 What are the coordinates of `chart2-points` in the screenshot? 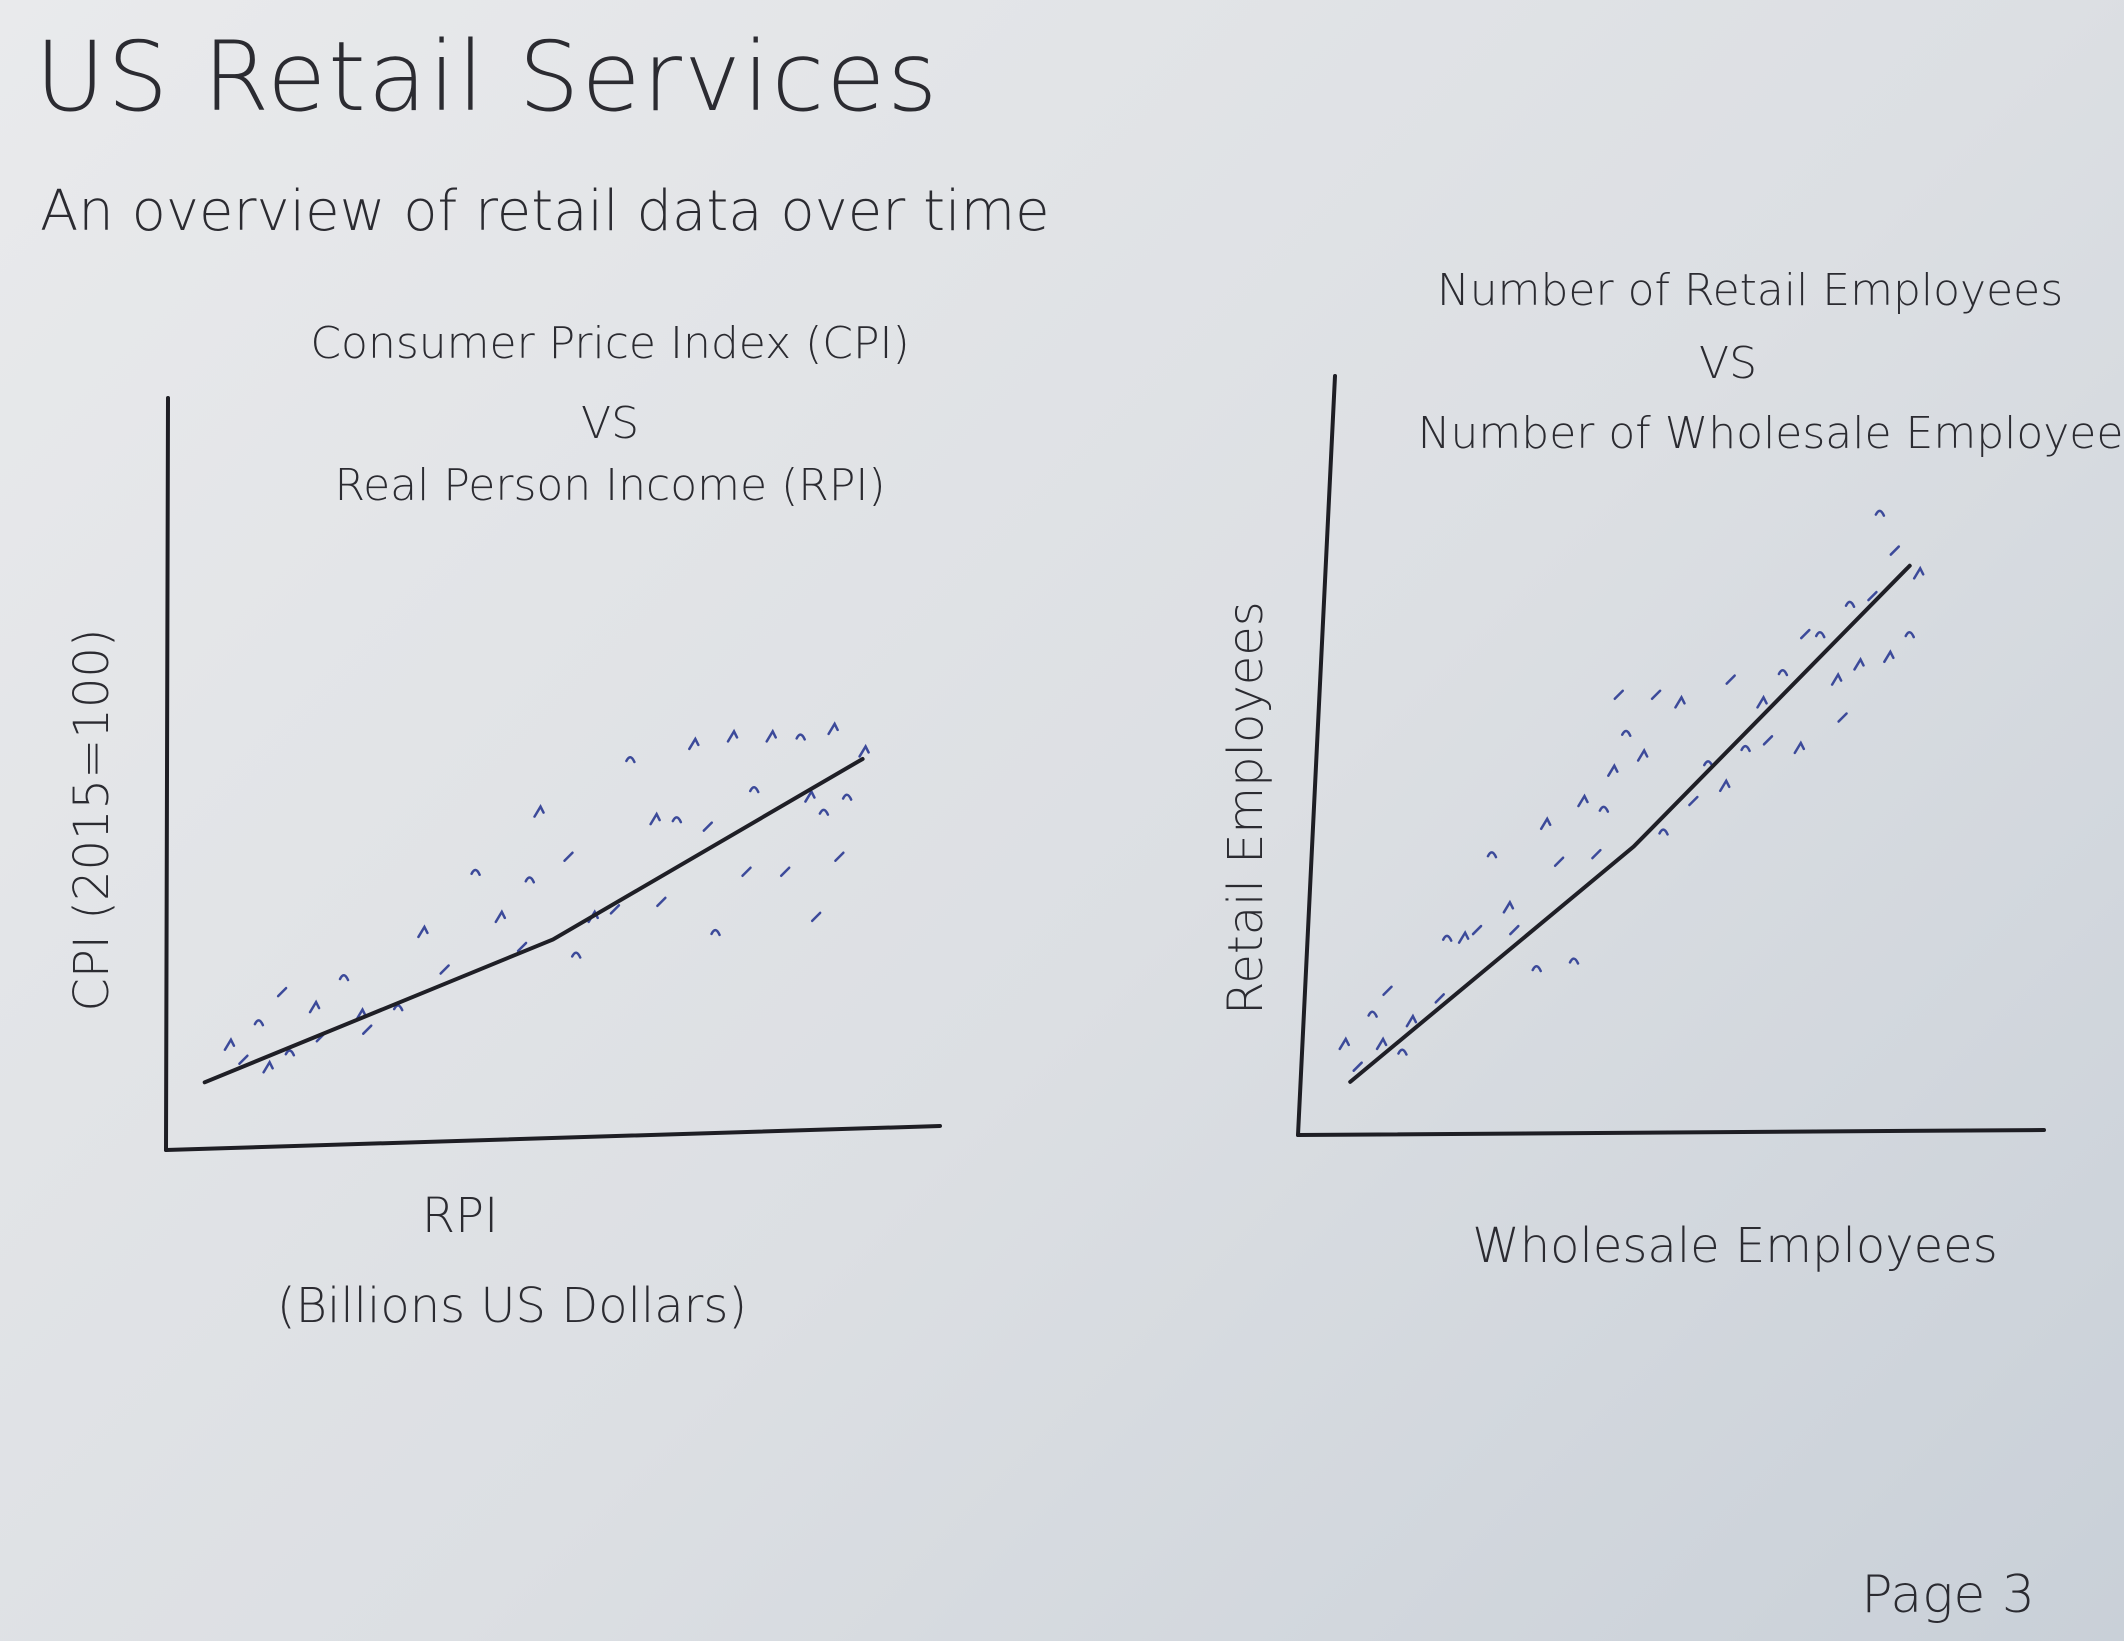 It's located at (1631, 790).